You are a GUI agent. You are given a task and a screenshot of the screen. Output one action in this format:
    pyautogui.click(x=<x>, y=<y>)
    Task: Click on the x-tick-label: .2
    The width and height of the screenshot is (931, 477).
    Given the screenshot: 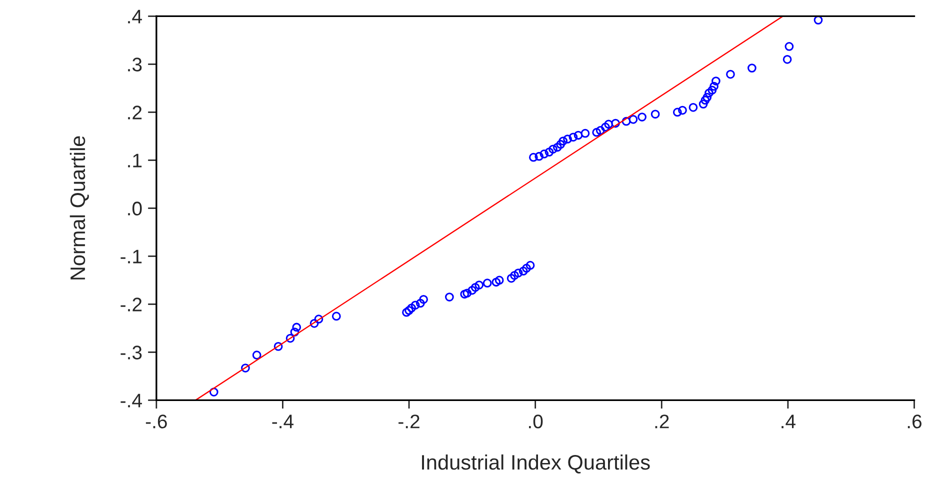 What is the action you would take?
    pyautogui.click(x=662, y=421)
    